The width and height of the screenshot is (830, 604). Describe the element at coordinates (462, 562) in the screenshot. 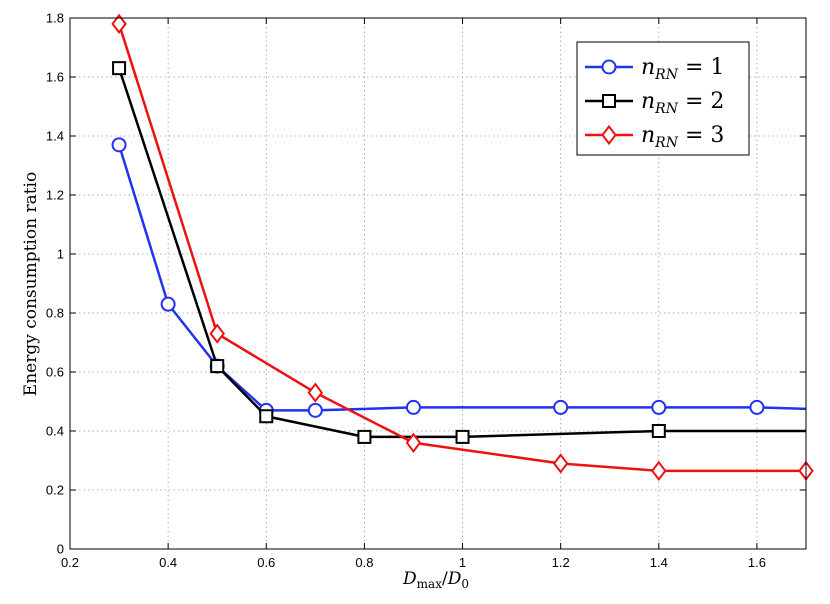

I see `x-tick-label: 1` at that location.